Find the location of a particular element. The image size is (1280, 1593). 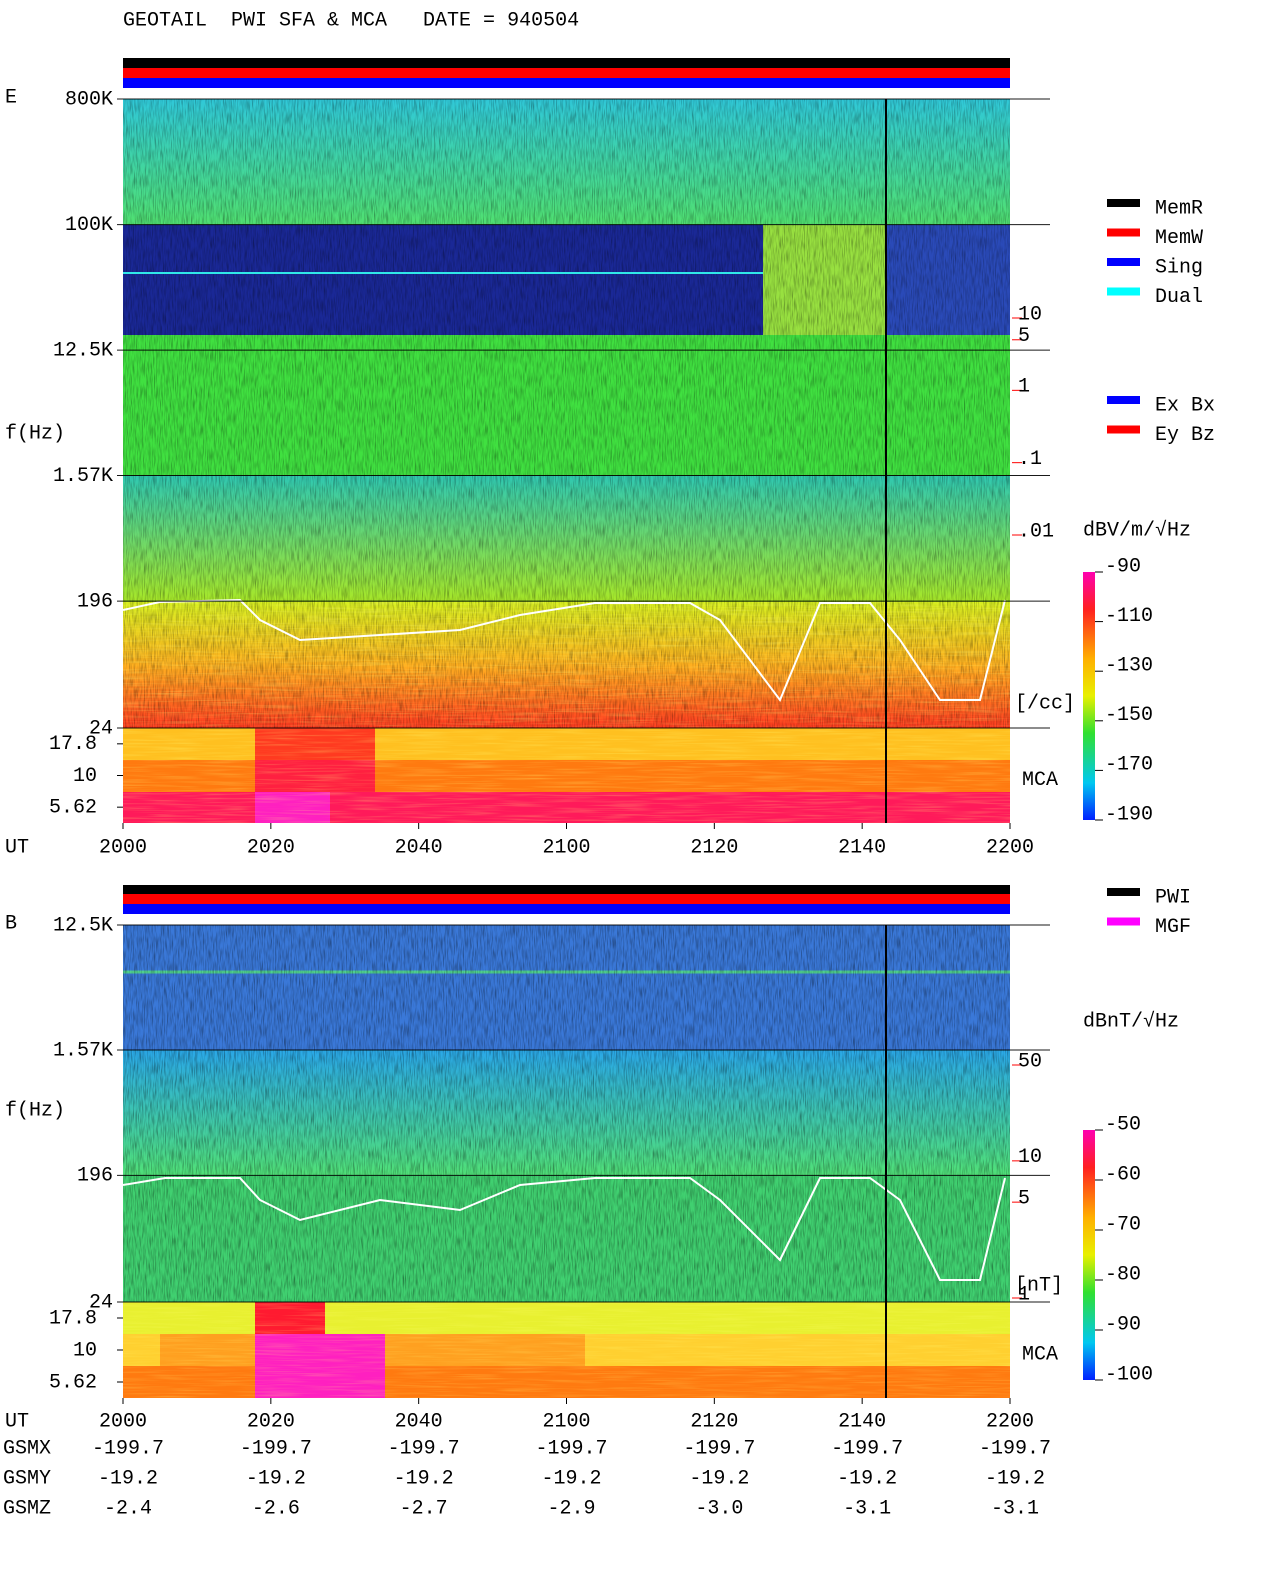

y-tick-label: 800K is located at coordinates (89, 99).